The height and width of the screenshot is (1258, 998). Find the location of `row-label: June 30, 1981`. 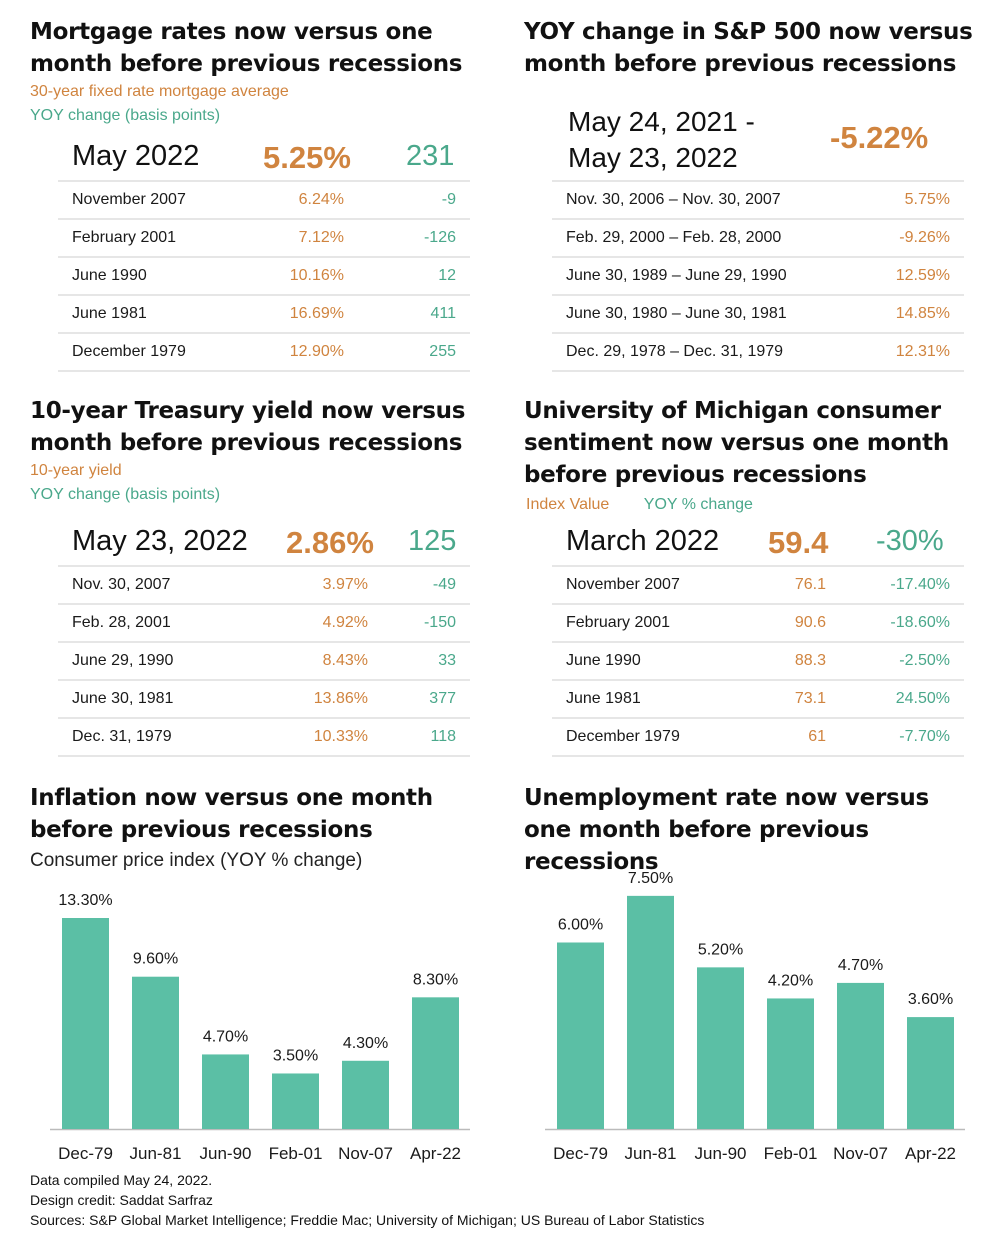

row-label: June 30, 1981 is located at coordinates (138, 698).